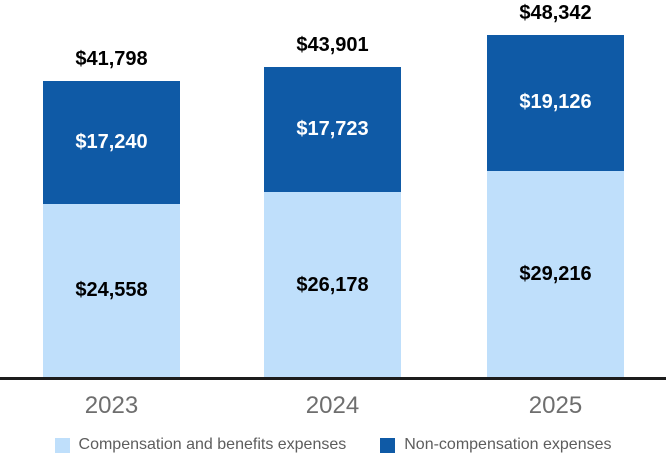  I want to click on legend-item-non-compensation: Non-compensation expenses, so click(495, 445).